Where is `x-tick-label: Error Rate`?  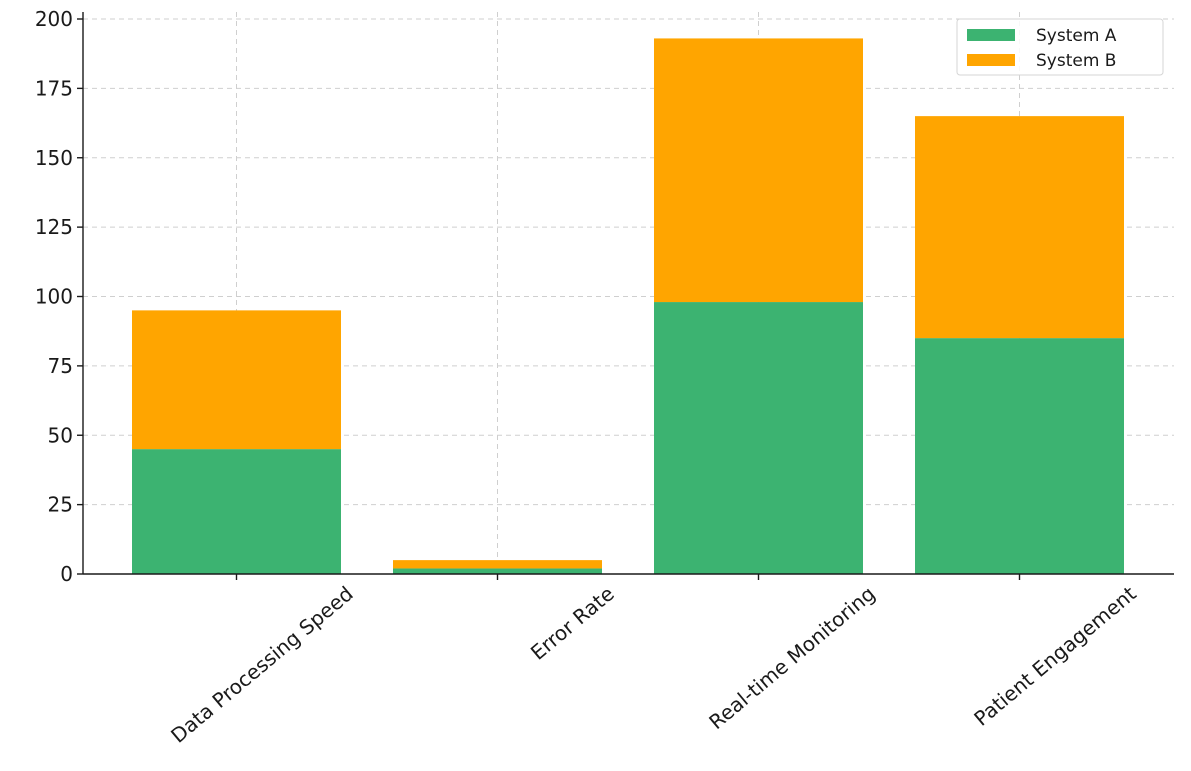
x-tick-label: Error Rate is located at coordinates (572, 622).